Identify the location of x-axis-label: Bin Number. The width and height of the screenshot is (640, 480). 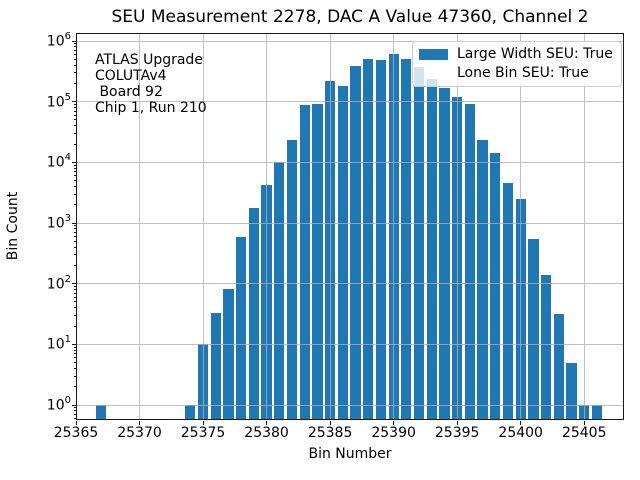
(350, 454).